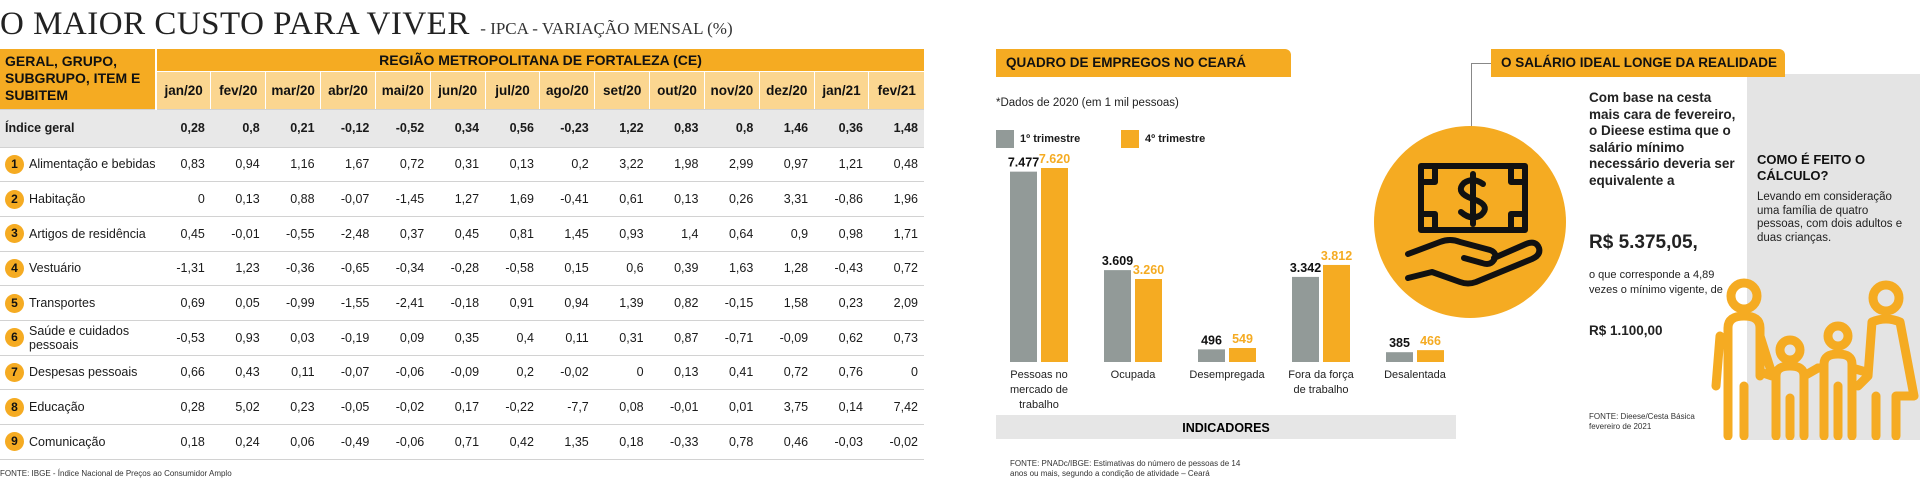  What do you see at coordinates (348, 128) in the screenshot?
I see `table-cell: -0,12` at bounding box center [348, 128].